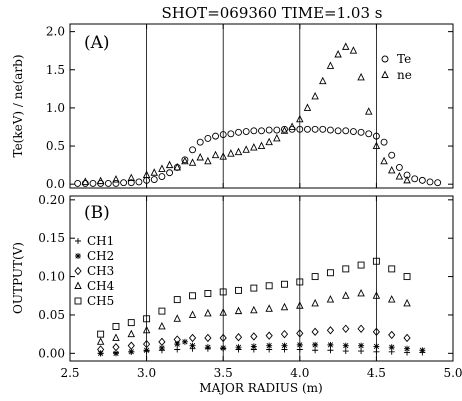  I want to click on legend-marker-ne, so click(385, 74).